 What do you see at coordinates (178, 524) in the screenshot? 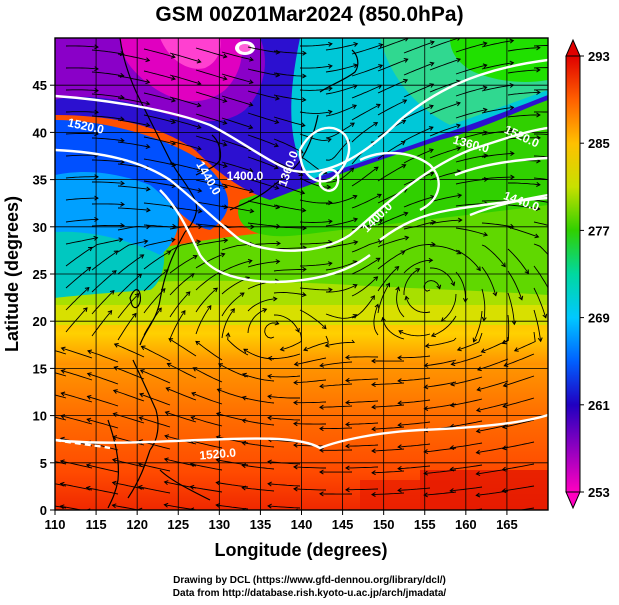
I see `x-tick-label: 125` at bounding box center [178, 524].